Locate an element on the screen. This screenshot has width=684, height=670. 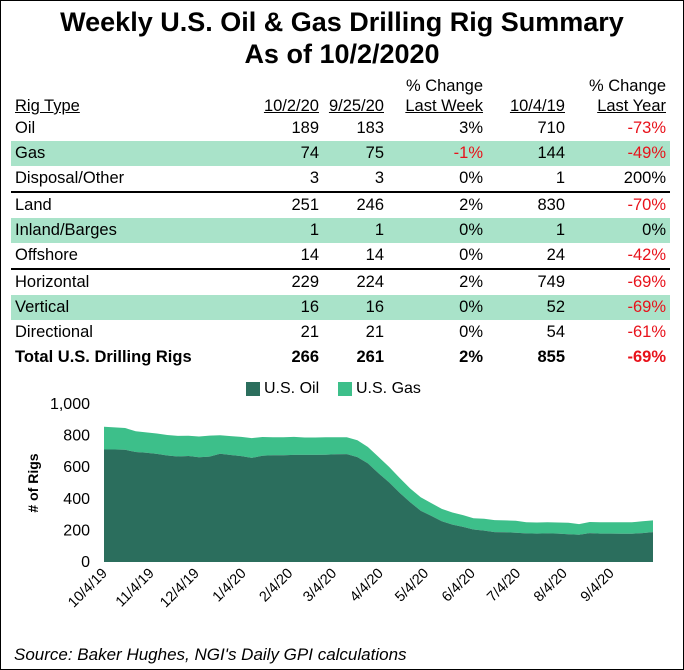
legend-label-oil: U.S. Oil is located at coordinates (292, 388).